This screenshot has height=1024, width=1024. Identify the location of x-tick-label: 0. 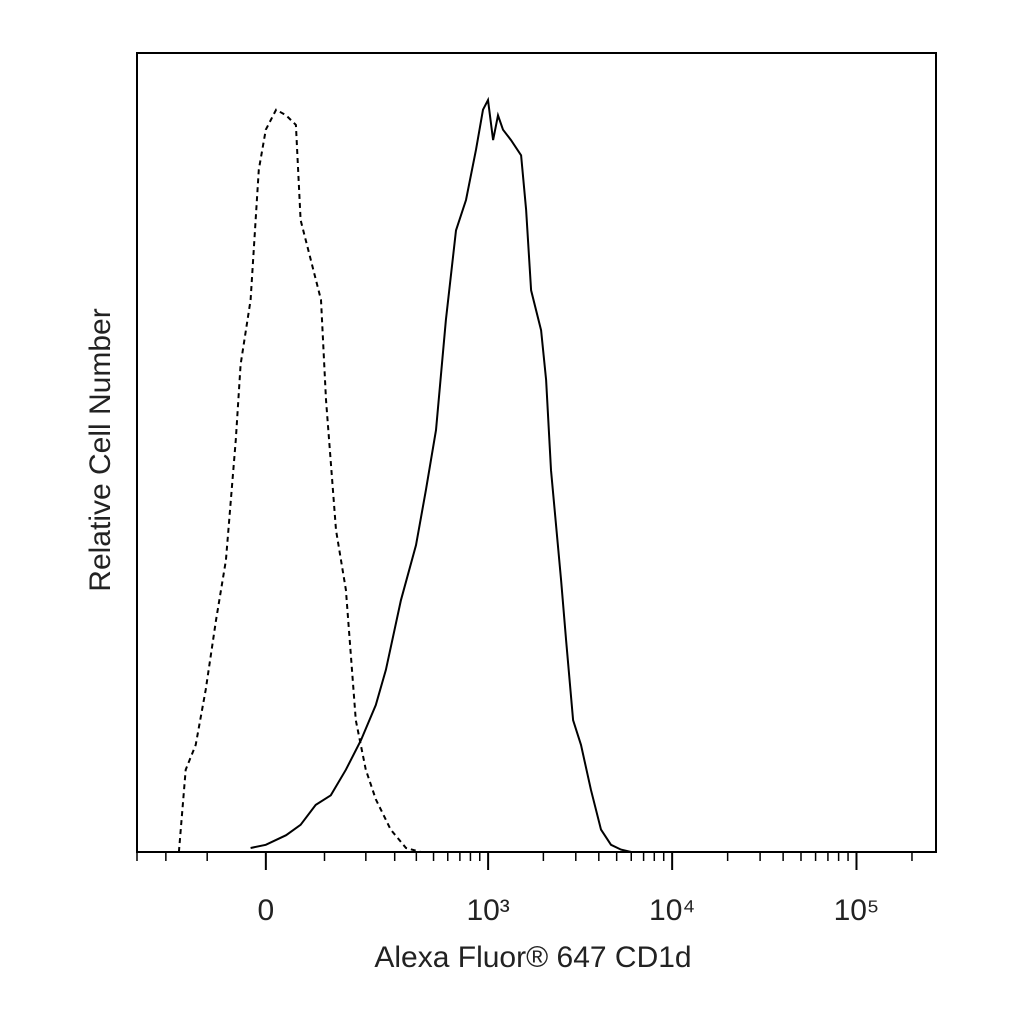
(266, 910).